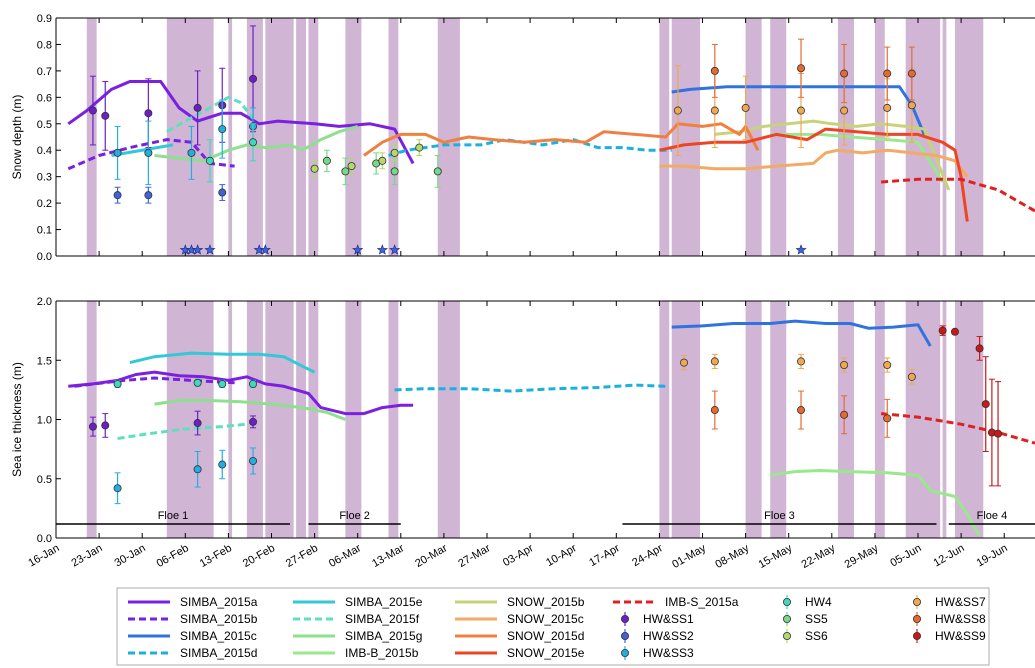  Describe the element at coordinates (948, 555) in the screenshot. I see `x-tick-label: 12-Jun` at that location.